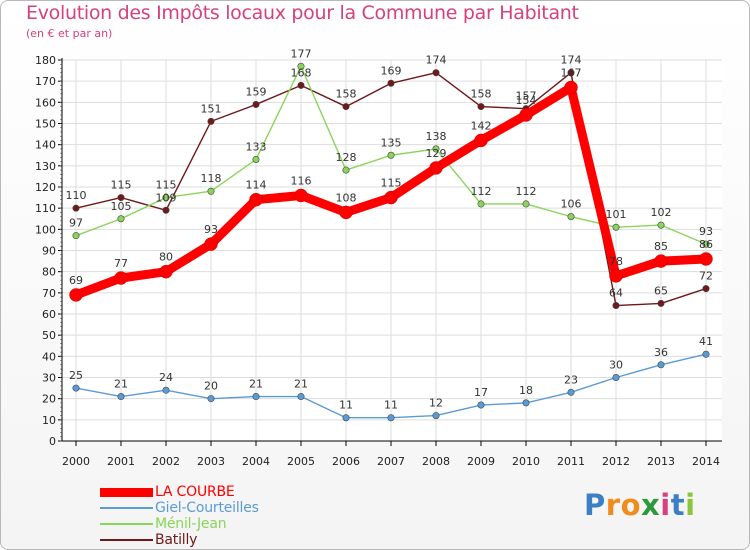 The height and width of the screenshot is (550, 750). I want to click on data-label: 174, so click(436, 60).